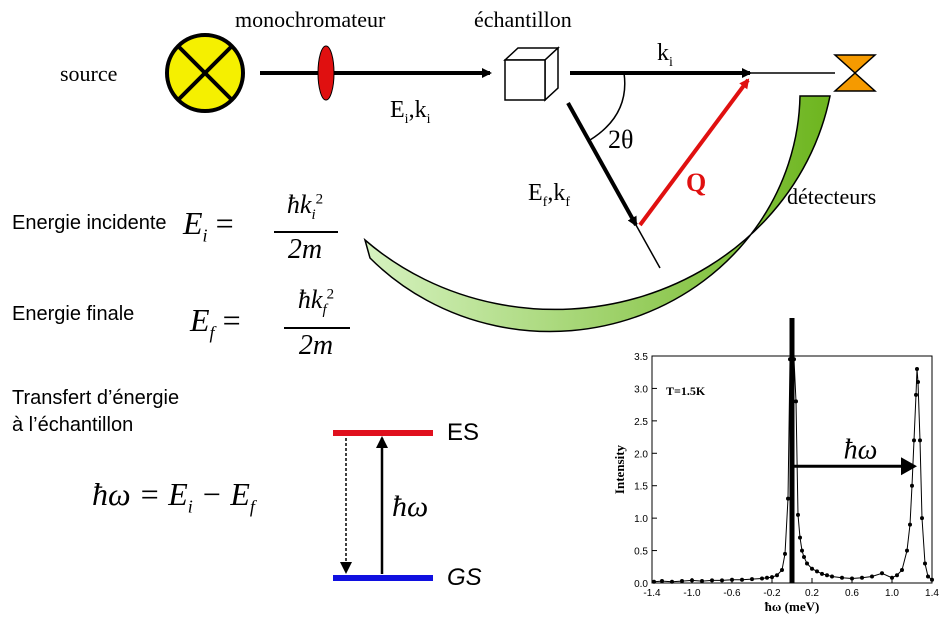  I want to click on x-tick-label: 1.0, so click(892, 593).